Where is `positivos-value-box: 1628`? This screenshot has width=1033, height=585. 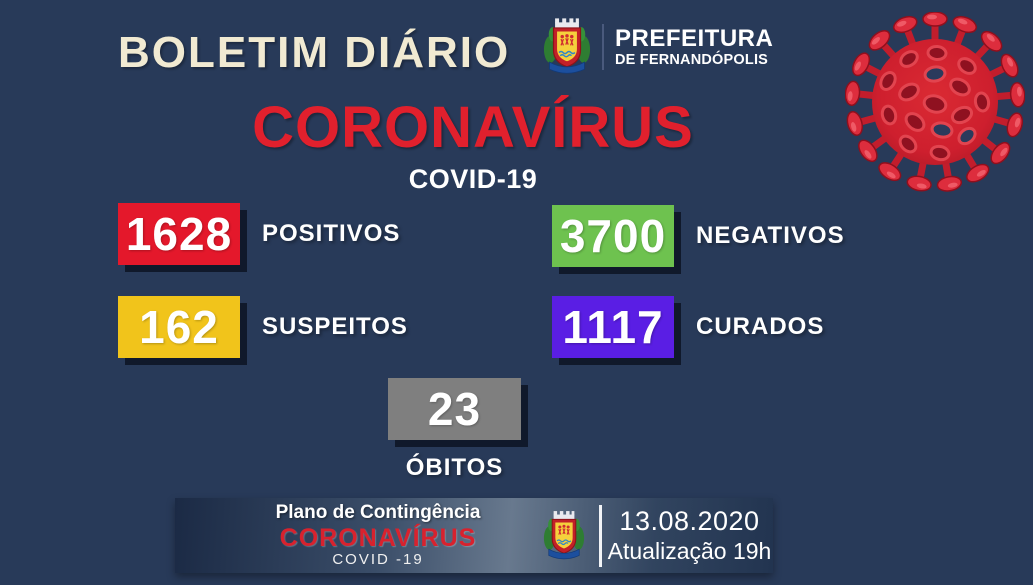
positivos-value-box: 1628 is located at coordinates (179, 234).